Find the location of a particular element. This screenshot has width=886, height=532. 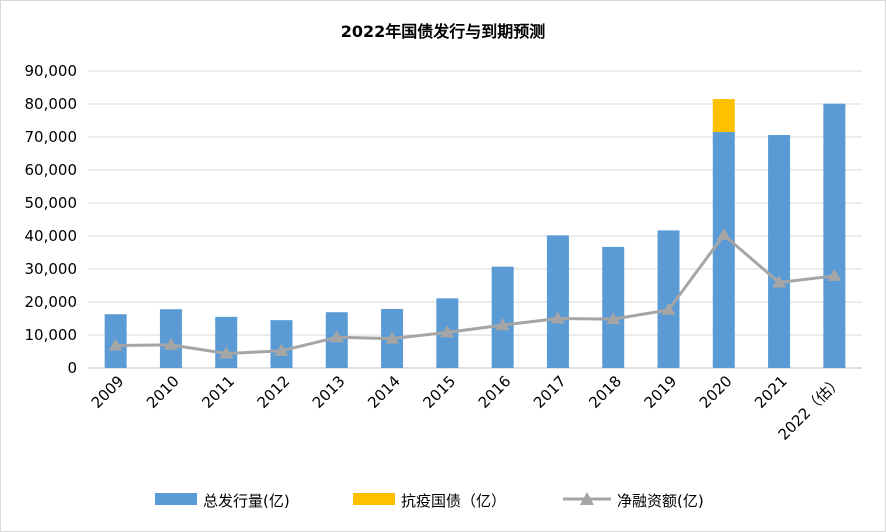

legend-label-antiepidemic: 抗疫国债（亿） is located at coordinates (453, 501).